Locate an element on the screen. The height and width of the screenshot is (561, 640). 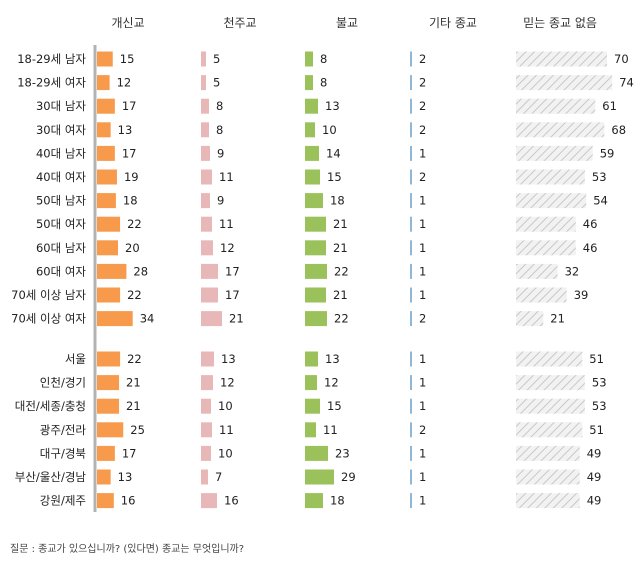
data-label: 61 is located at coordinates (609, 106).